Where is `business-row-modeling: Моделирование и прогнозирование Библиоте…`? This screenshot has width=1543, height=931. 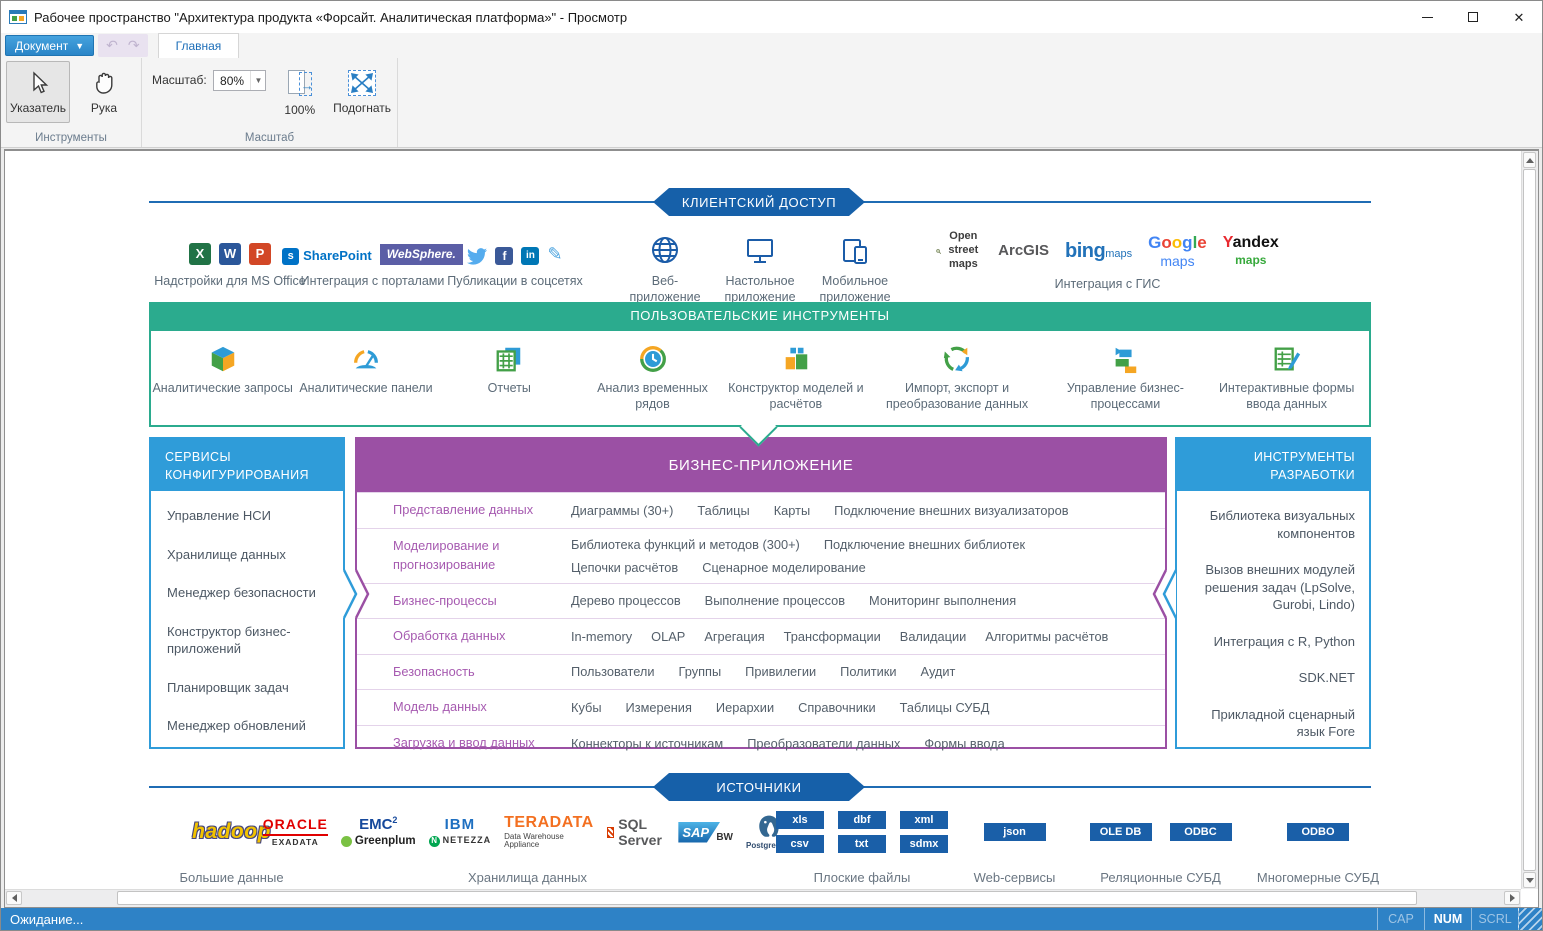
business-row-modeling: Моделирование и прогнозирование Библиоте… is located at coordinates (761, 555).